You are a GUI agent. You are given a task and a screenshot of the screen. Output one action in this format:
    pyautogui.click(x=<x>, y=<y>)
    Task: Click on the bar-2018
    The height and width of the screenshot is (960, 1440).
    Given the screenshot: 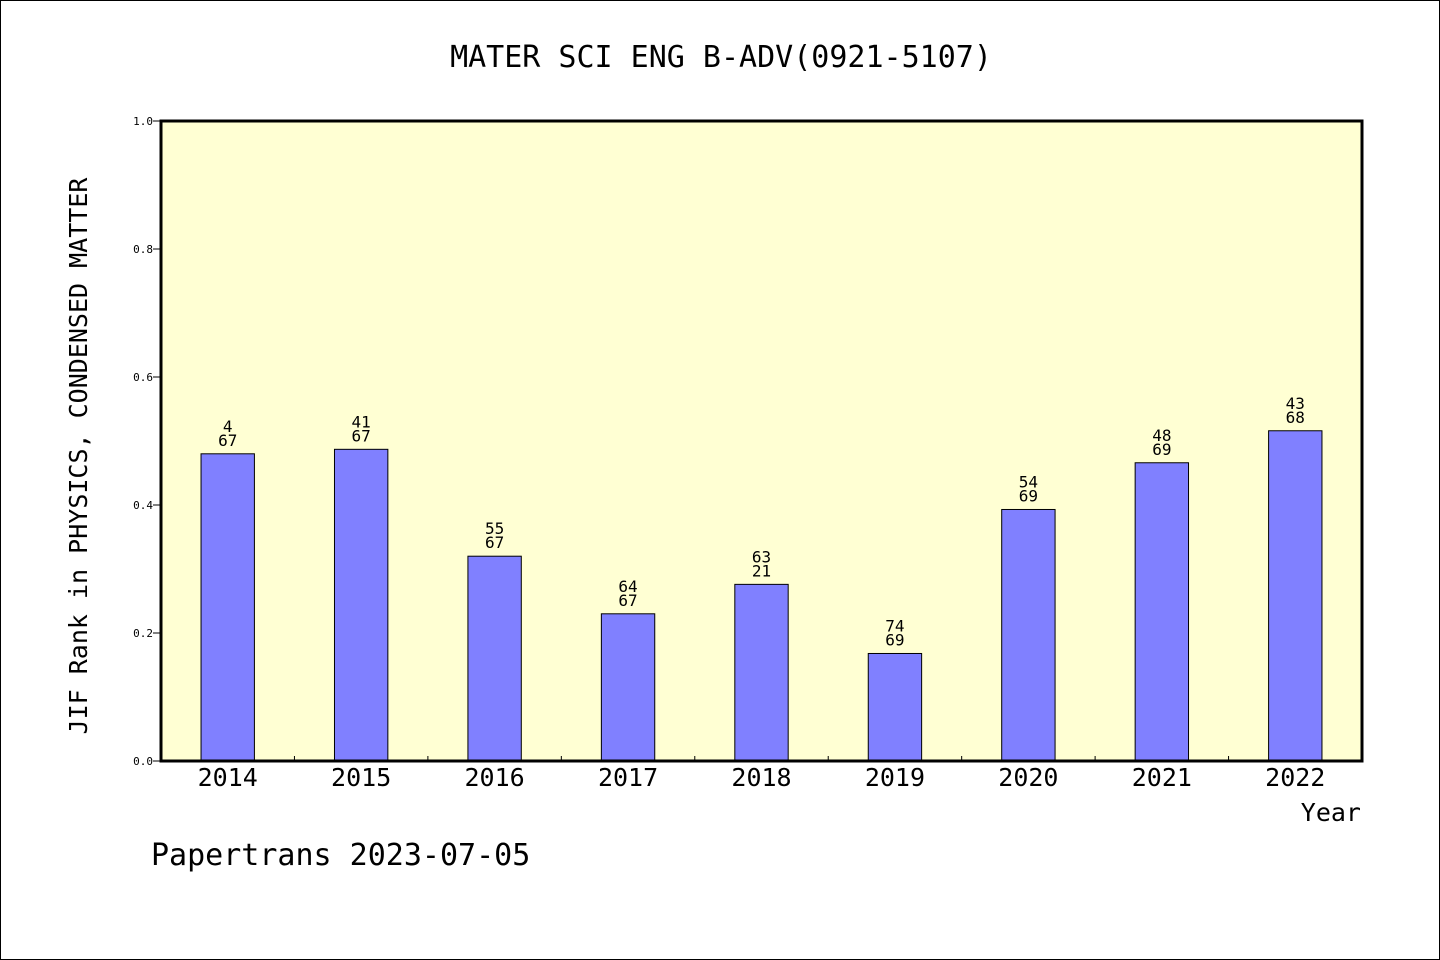 What is the action you would take?
    pyautogui.click(x=761, y=672)
    